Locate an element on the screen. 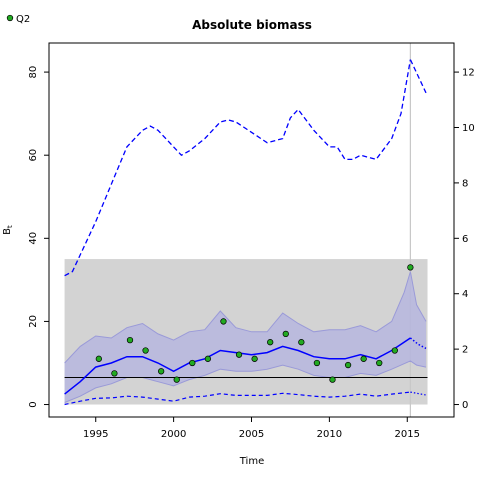 This screenshot has width=480, height=480. y-axis-title: Bt is located at coordinates (8, 230).